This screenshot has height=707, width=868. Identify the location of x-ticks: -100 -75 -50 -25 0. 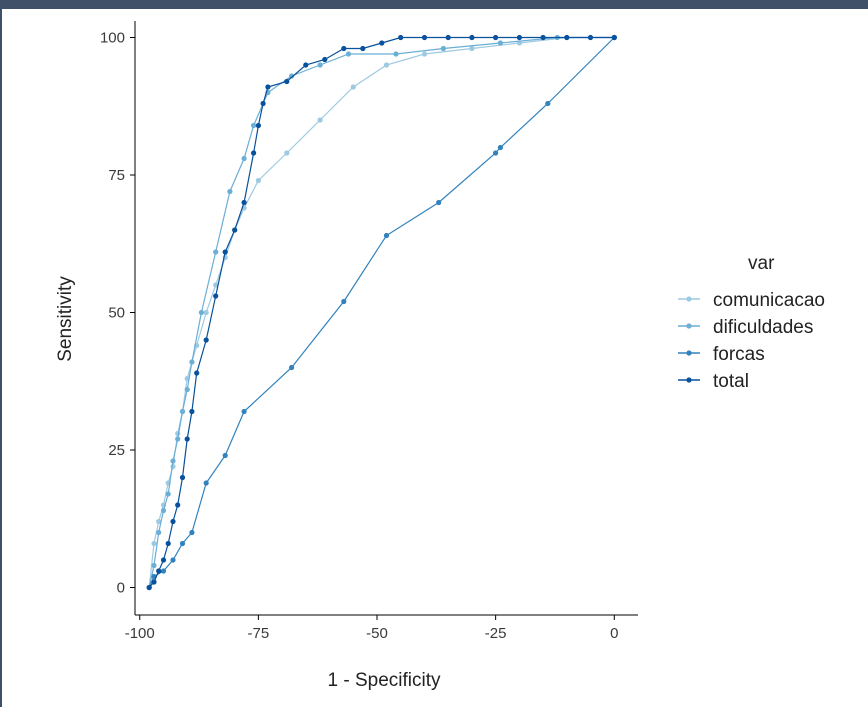
(371, 628).